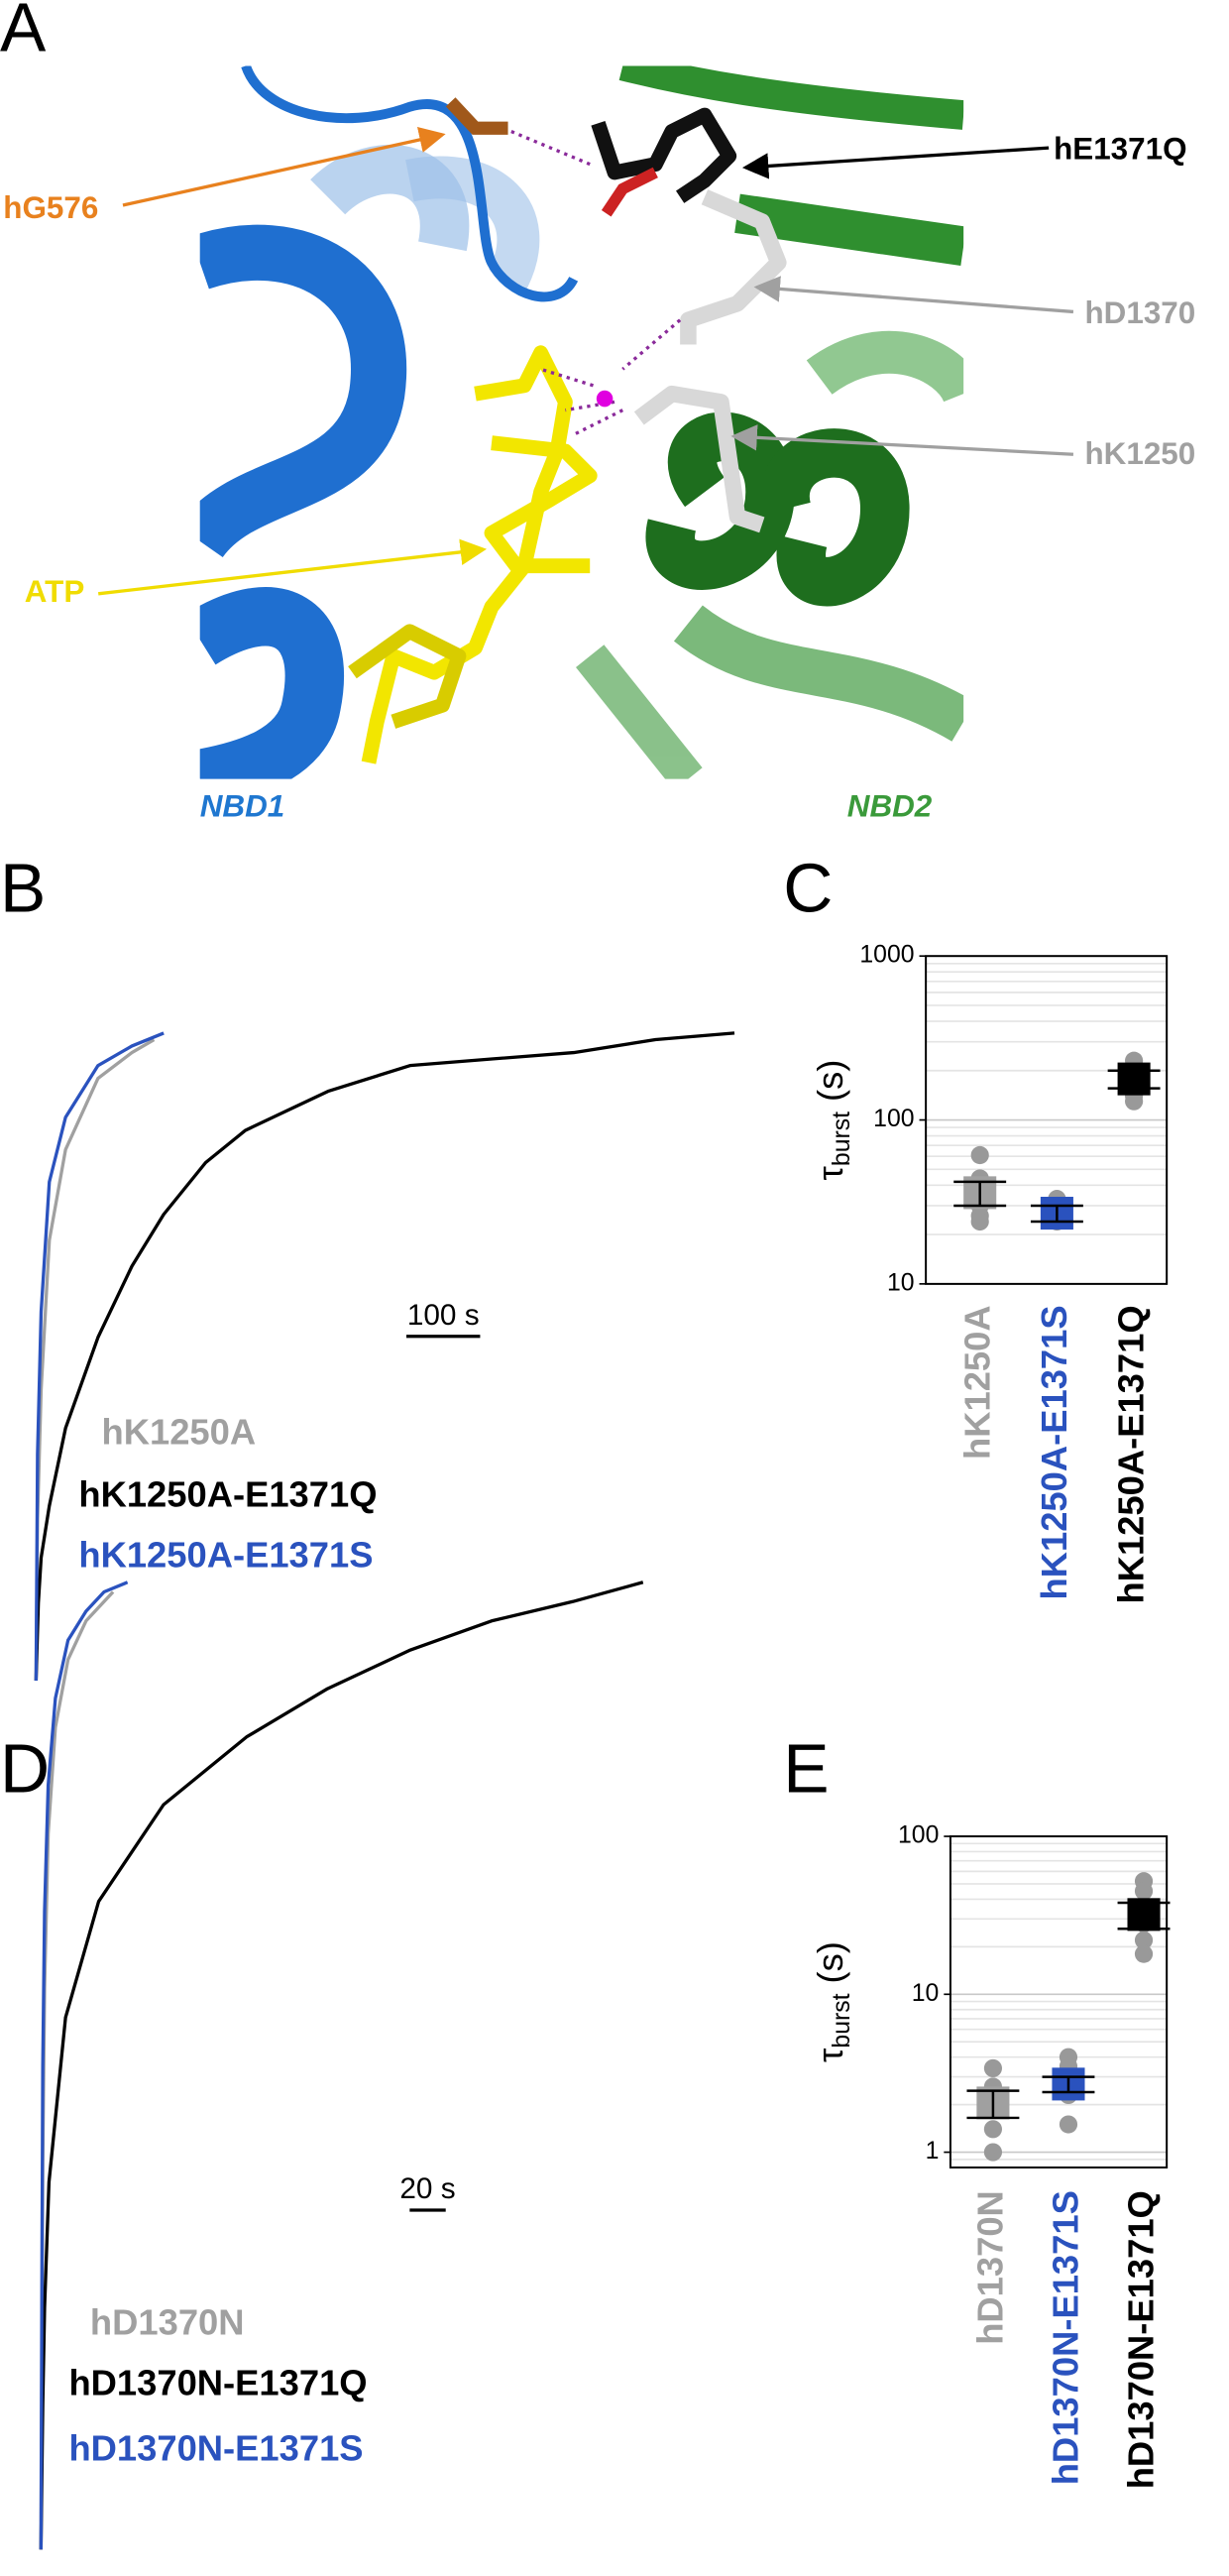 The width and height of the screenshot is (1229, 2576). Describe the element at coordinates (890, 807) in the screenshot. I see `domain-label: NBD2` at that location.